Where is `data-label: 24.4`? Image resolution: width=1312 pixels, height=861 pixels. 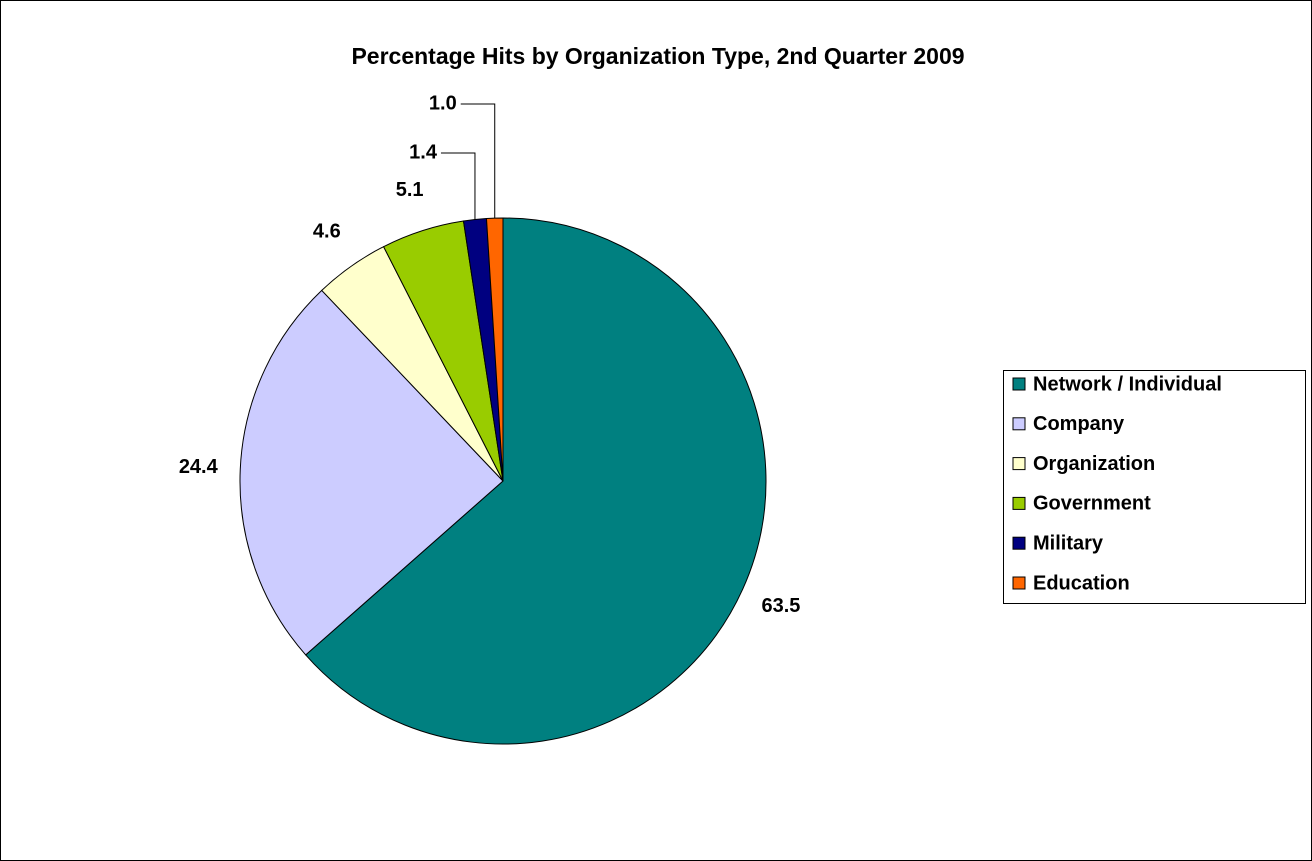 data-label: 24.4 is located at coordinates (199, 467).